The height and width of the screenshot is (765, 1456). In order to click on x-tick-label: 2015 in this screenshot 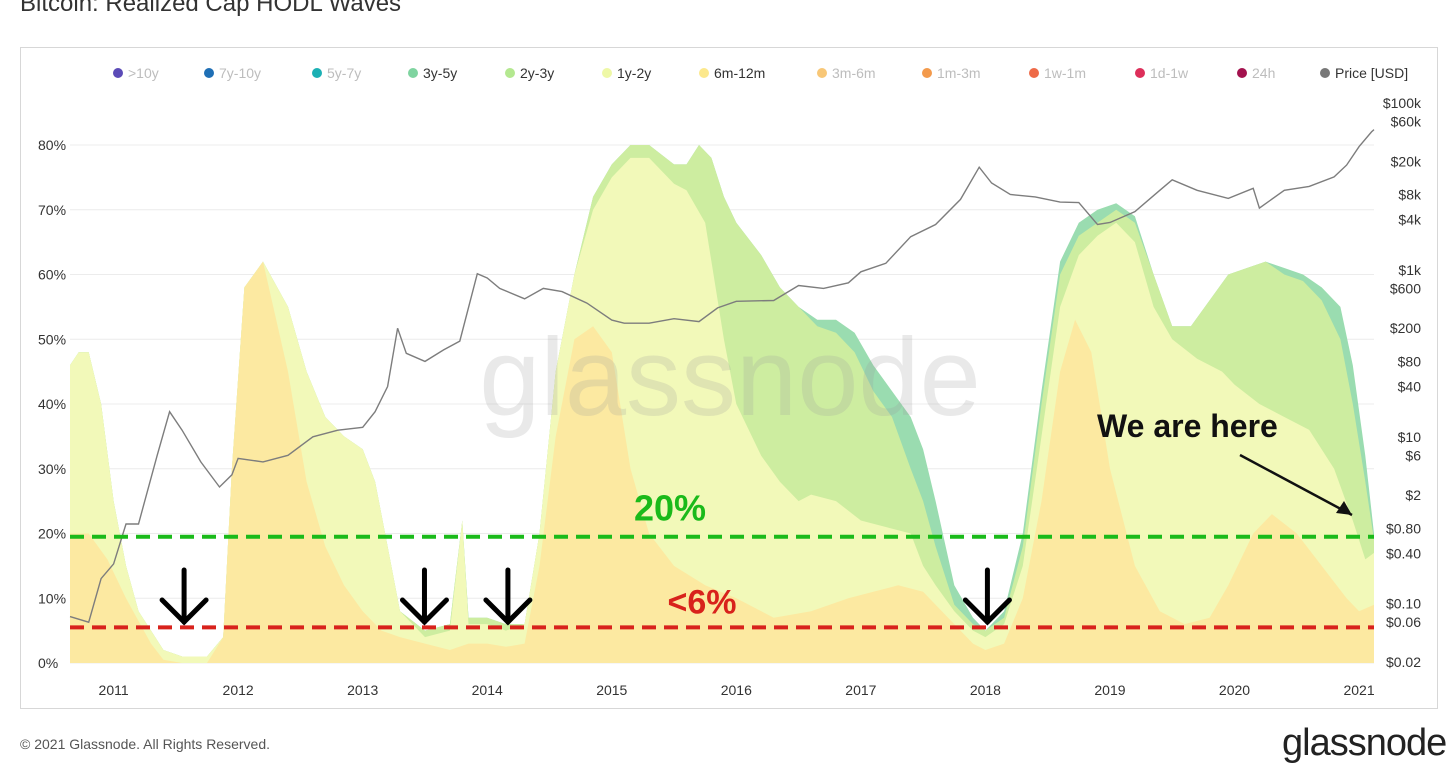, I will do `click(611, 690)`.